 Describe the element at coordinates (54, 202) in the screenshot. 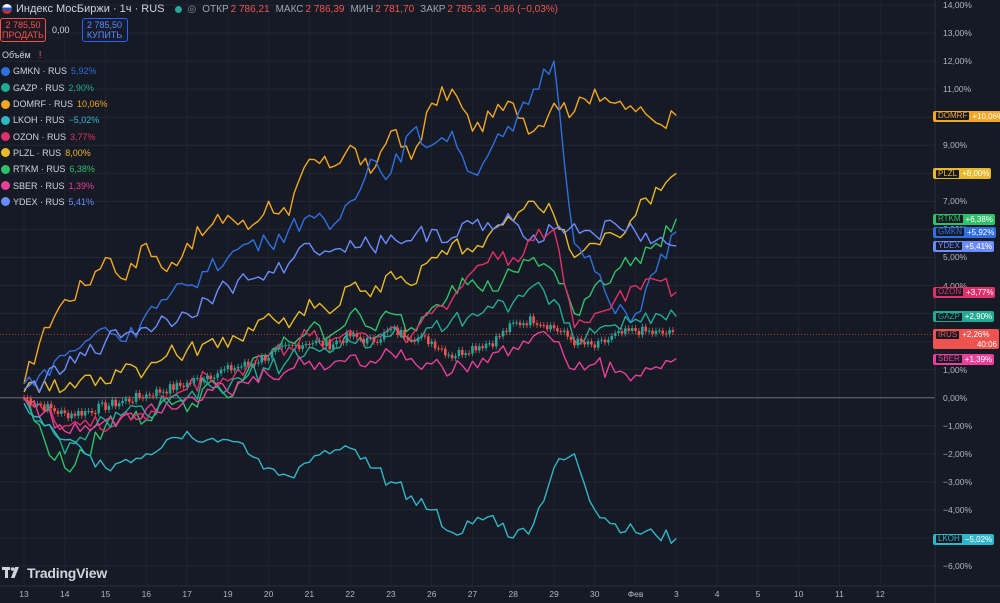

I see `legend-item-ydex: YDEX · RUS 5,41%` at that location.